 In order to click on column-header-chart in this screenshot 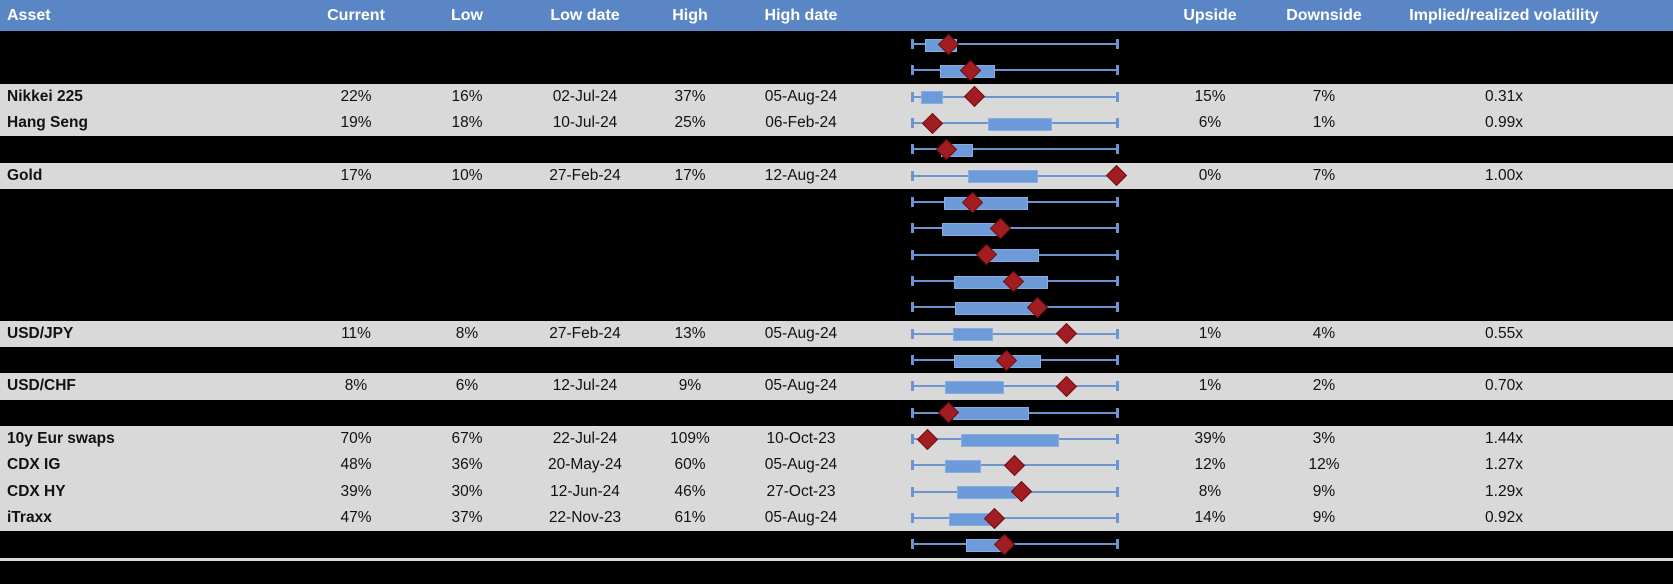, I will do `click(1012, 15)`.